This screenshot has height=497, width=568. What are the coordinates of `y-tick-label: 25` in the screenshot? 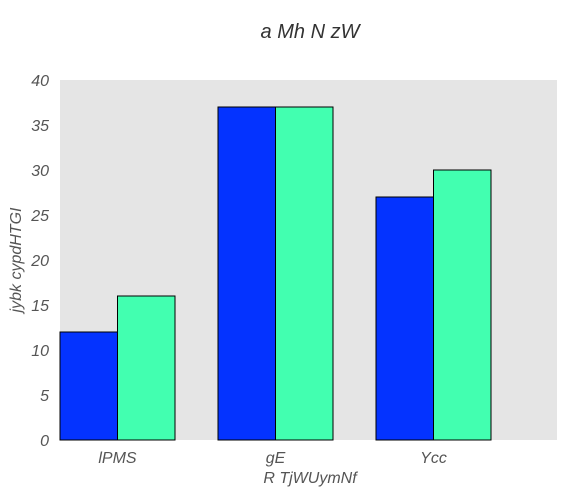 It's located at (39, 216).